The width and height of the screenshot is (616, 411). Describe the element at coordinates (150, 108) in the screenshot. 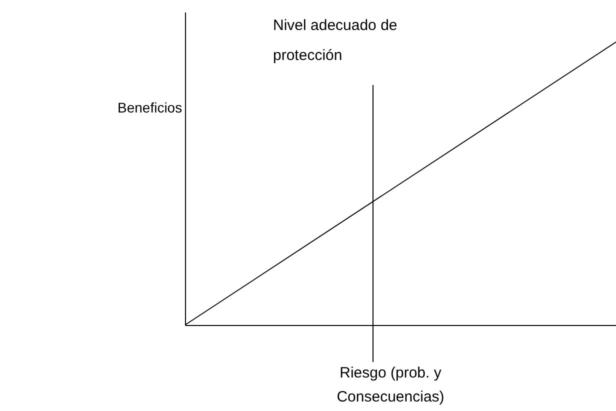

I see `y-axis-title: Beneficios` at that location.